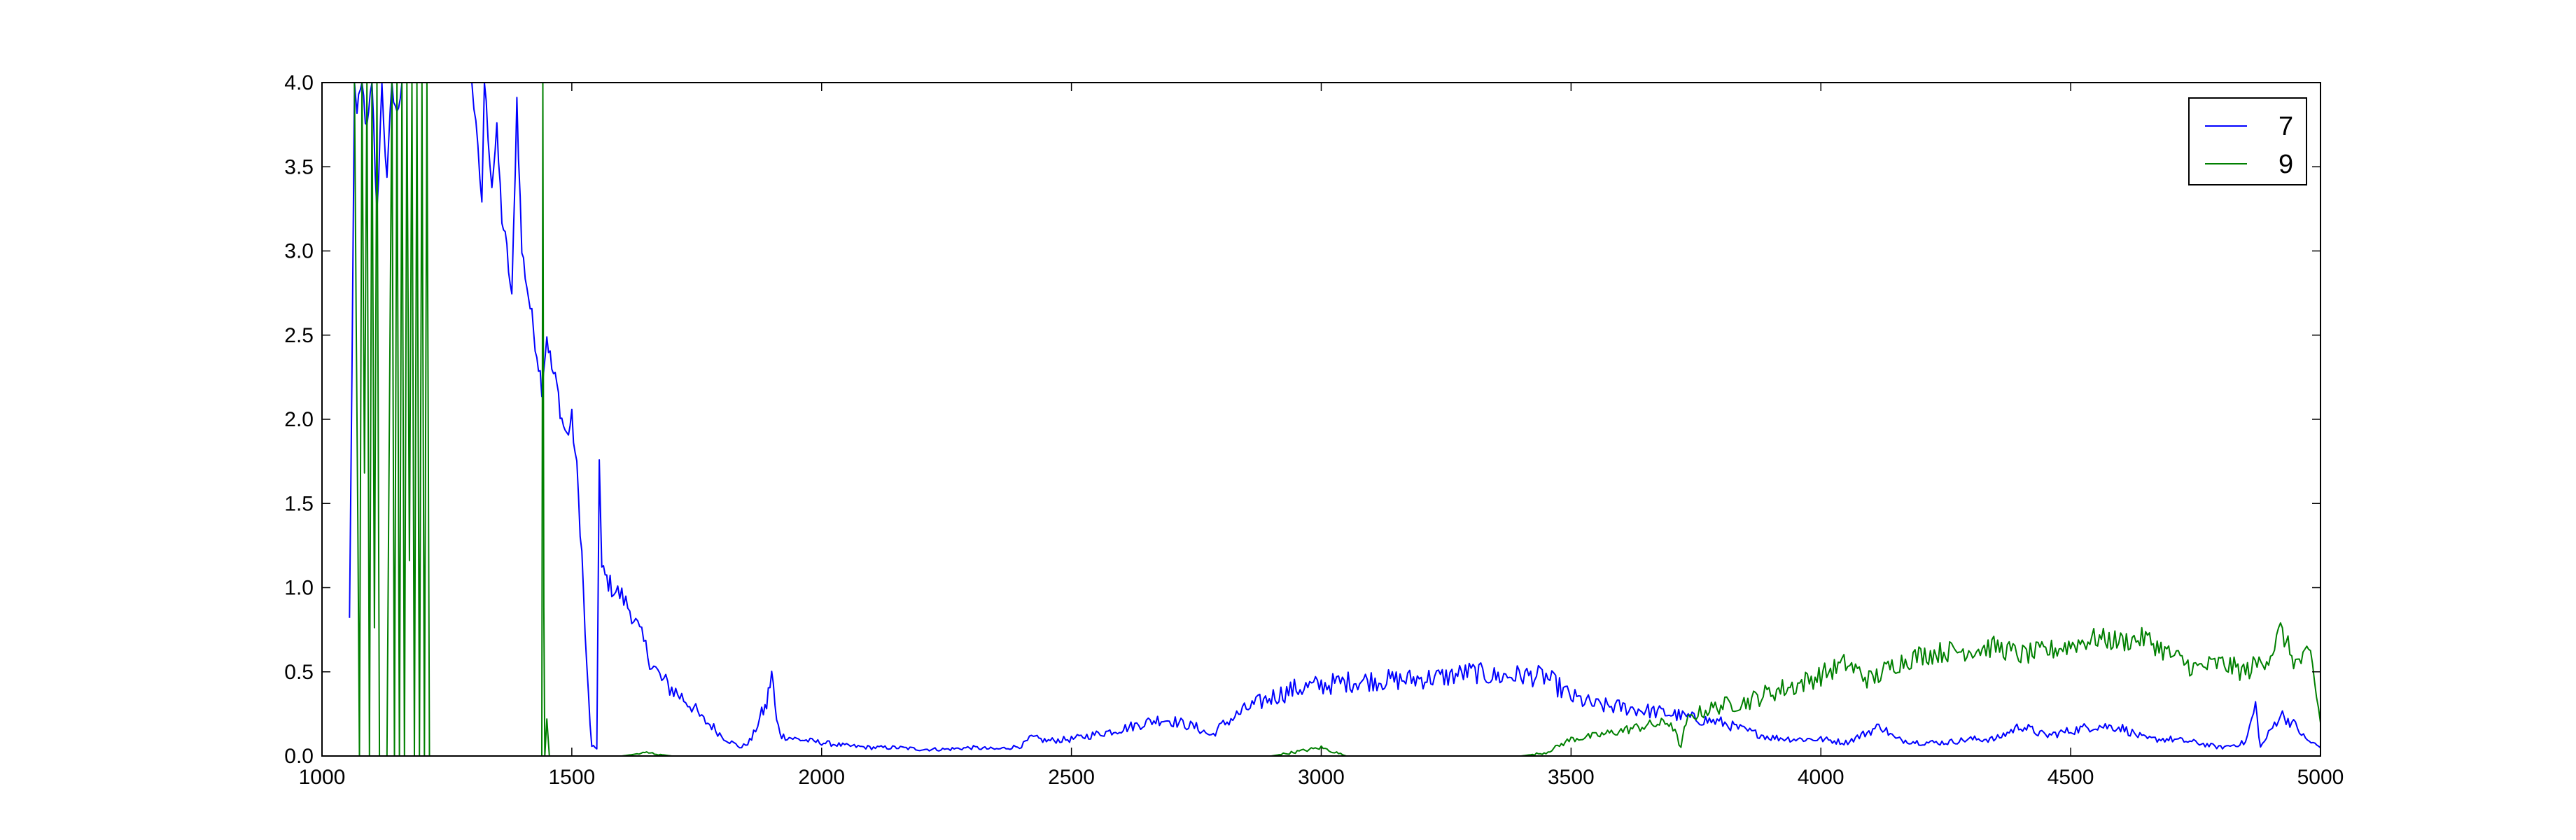 The width and height of the screenshot is (2576, 840). Describe the element at coordinates (299, 672) in the screenshot. I see `y-tick-label: 0.5` at that location.